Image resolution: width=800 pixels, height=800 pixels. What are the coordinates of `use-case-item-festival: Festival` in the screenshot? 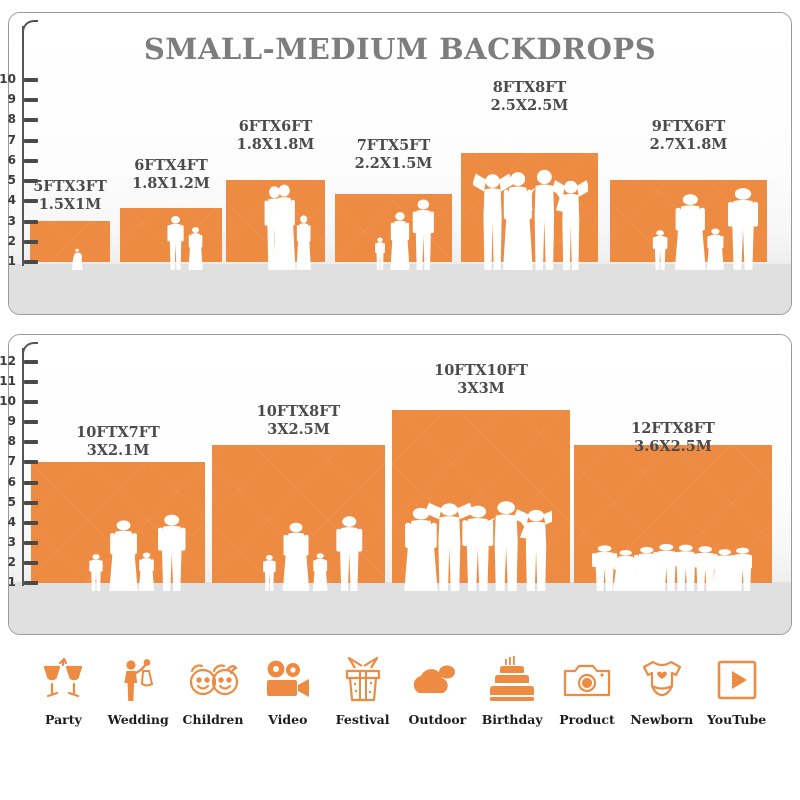 It's located at (362, 689).